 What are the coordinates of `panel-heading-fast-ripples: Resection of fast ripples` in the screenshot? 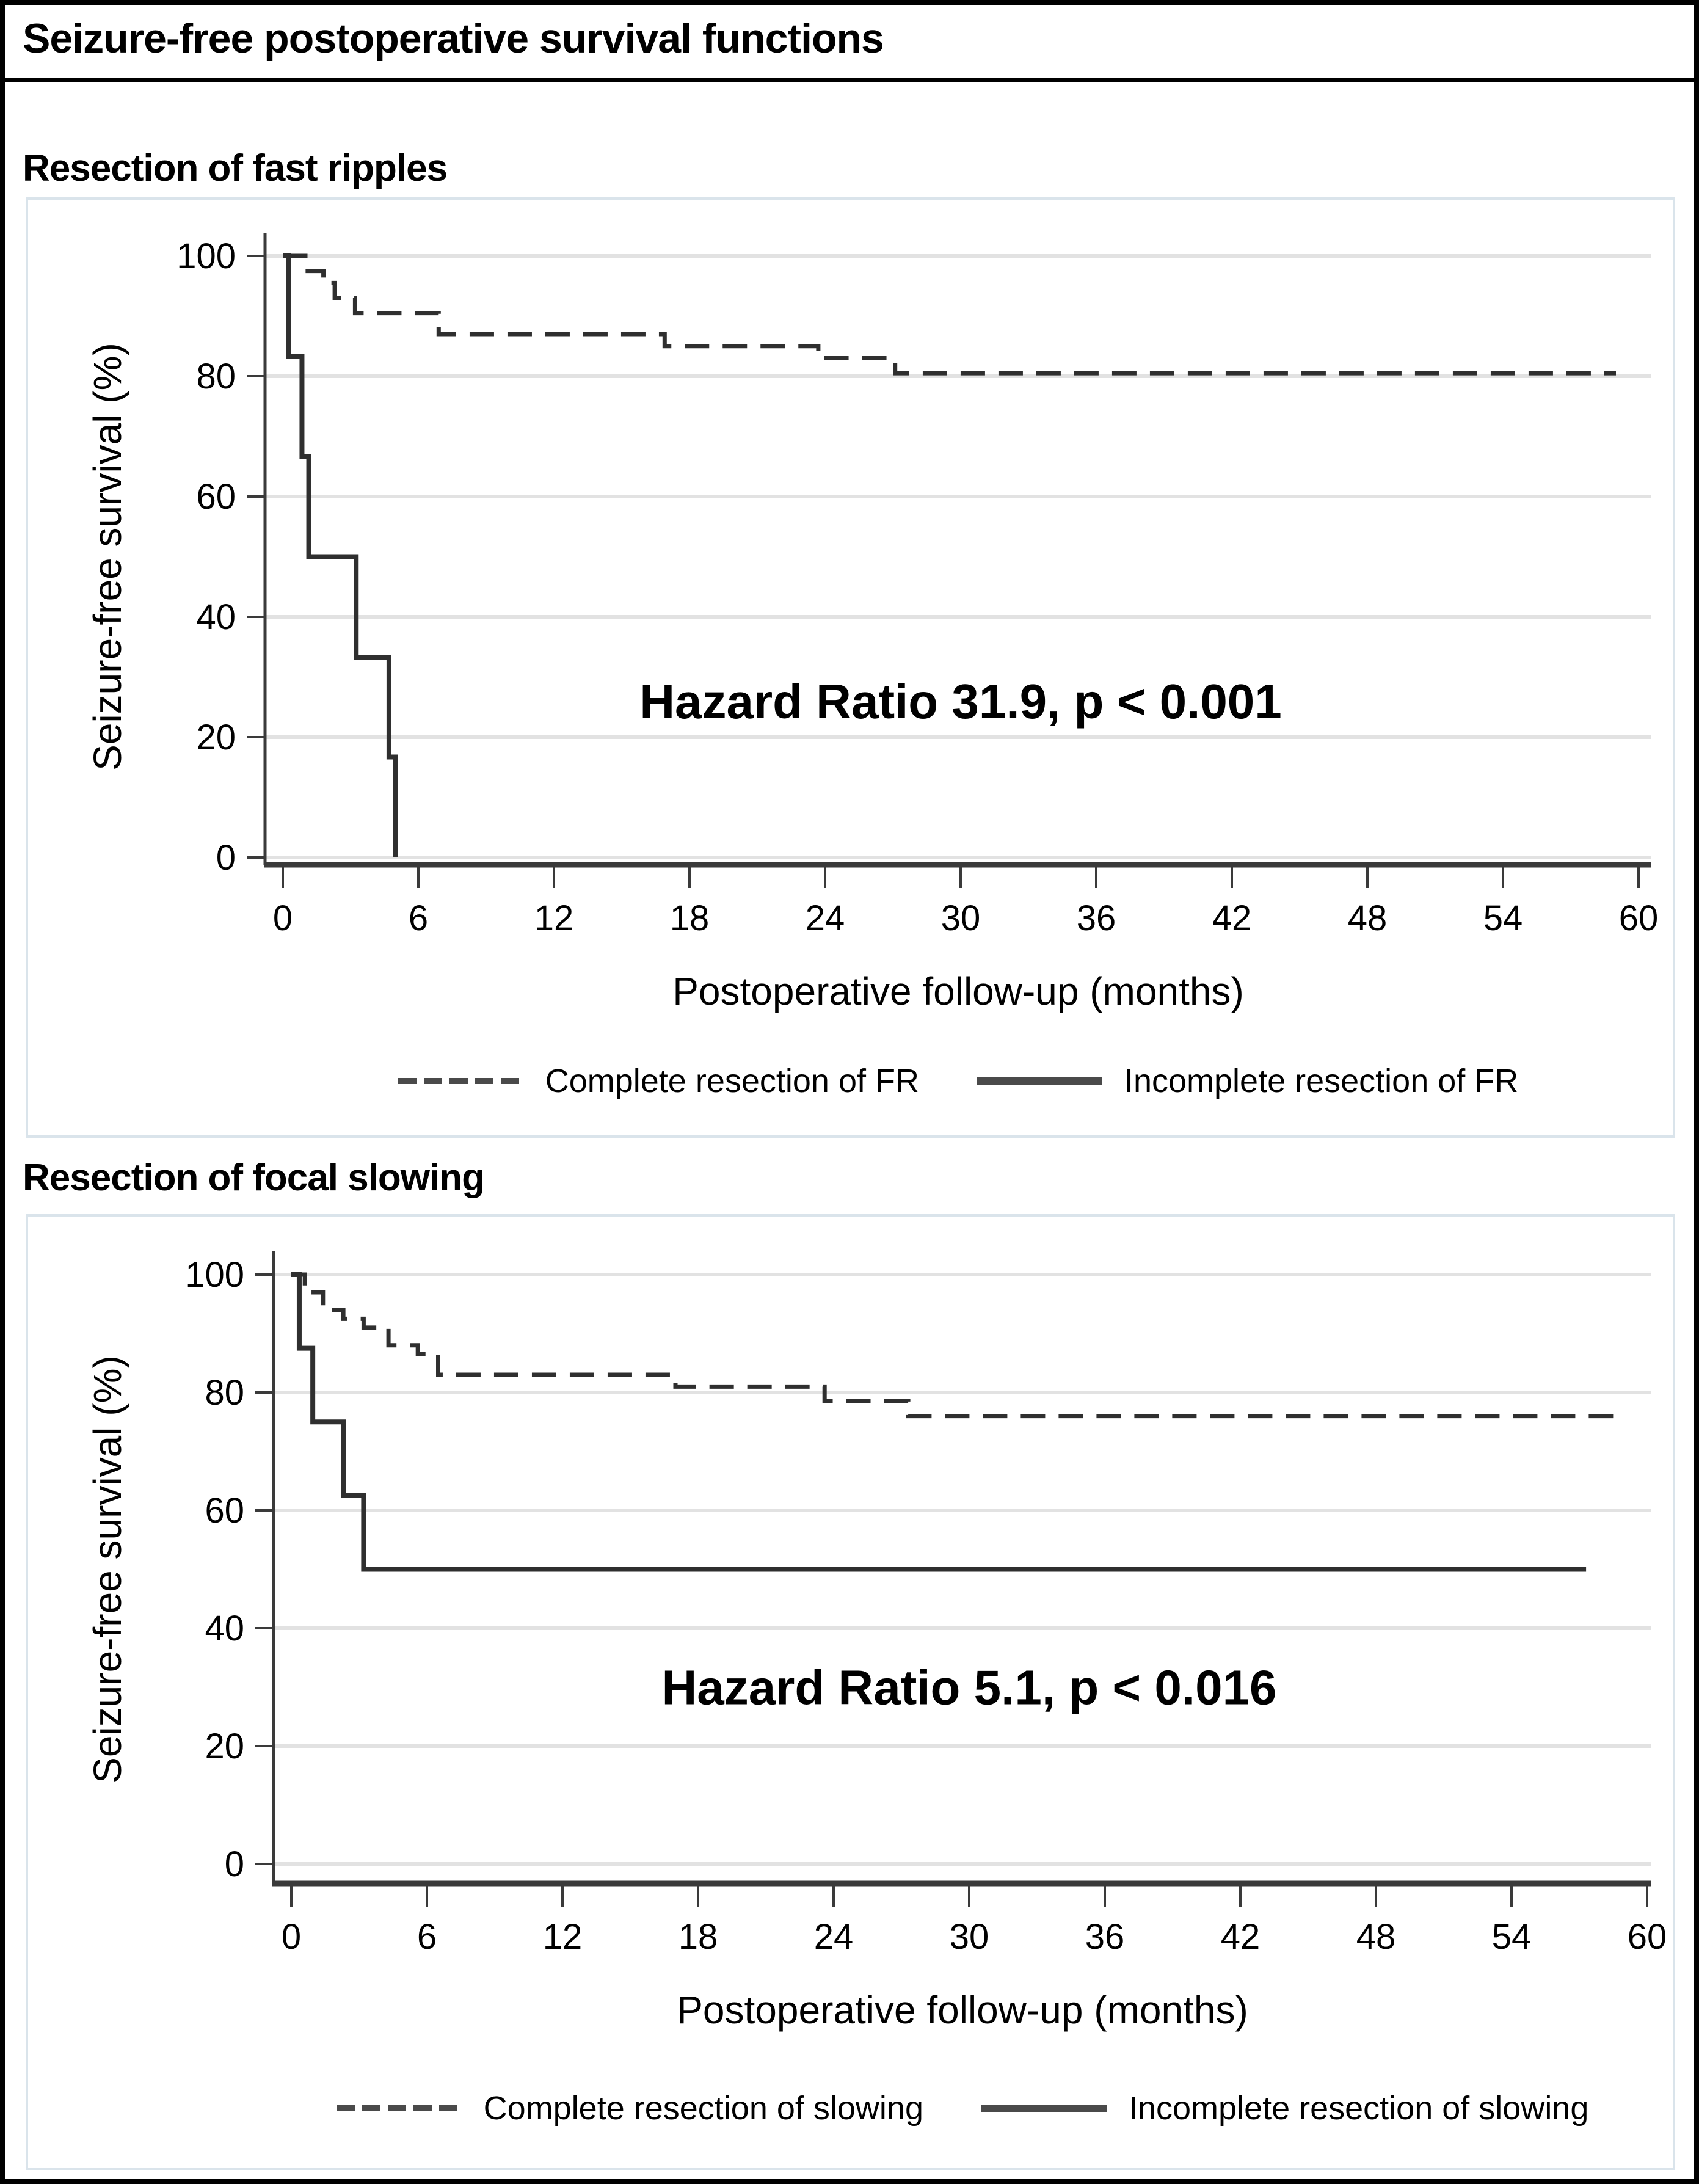 It's located at (235, 168).